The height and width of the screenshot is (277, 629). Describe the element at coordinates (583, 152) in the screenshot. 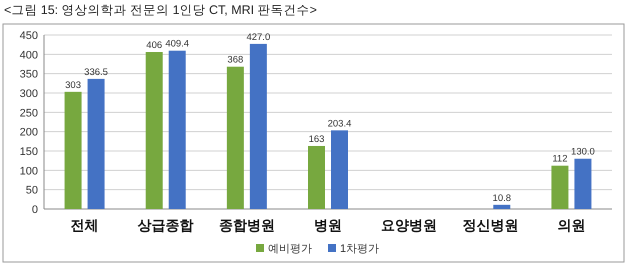

I see `data-label: 130.0` at that location.